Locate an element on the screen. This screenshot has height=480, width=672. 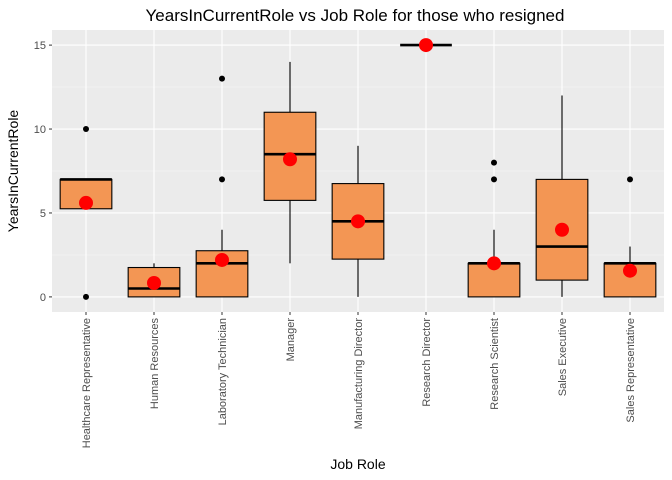
box-body is located at coordinates (154, 282).